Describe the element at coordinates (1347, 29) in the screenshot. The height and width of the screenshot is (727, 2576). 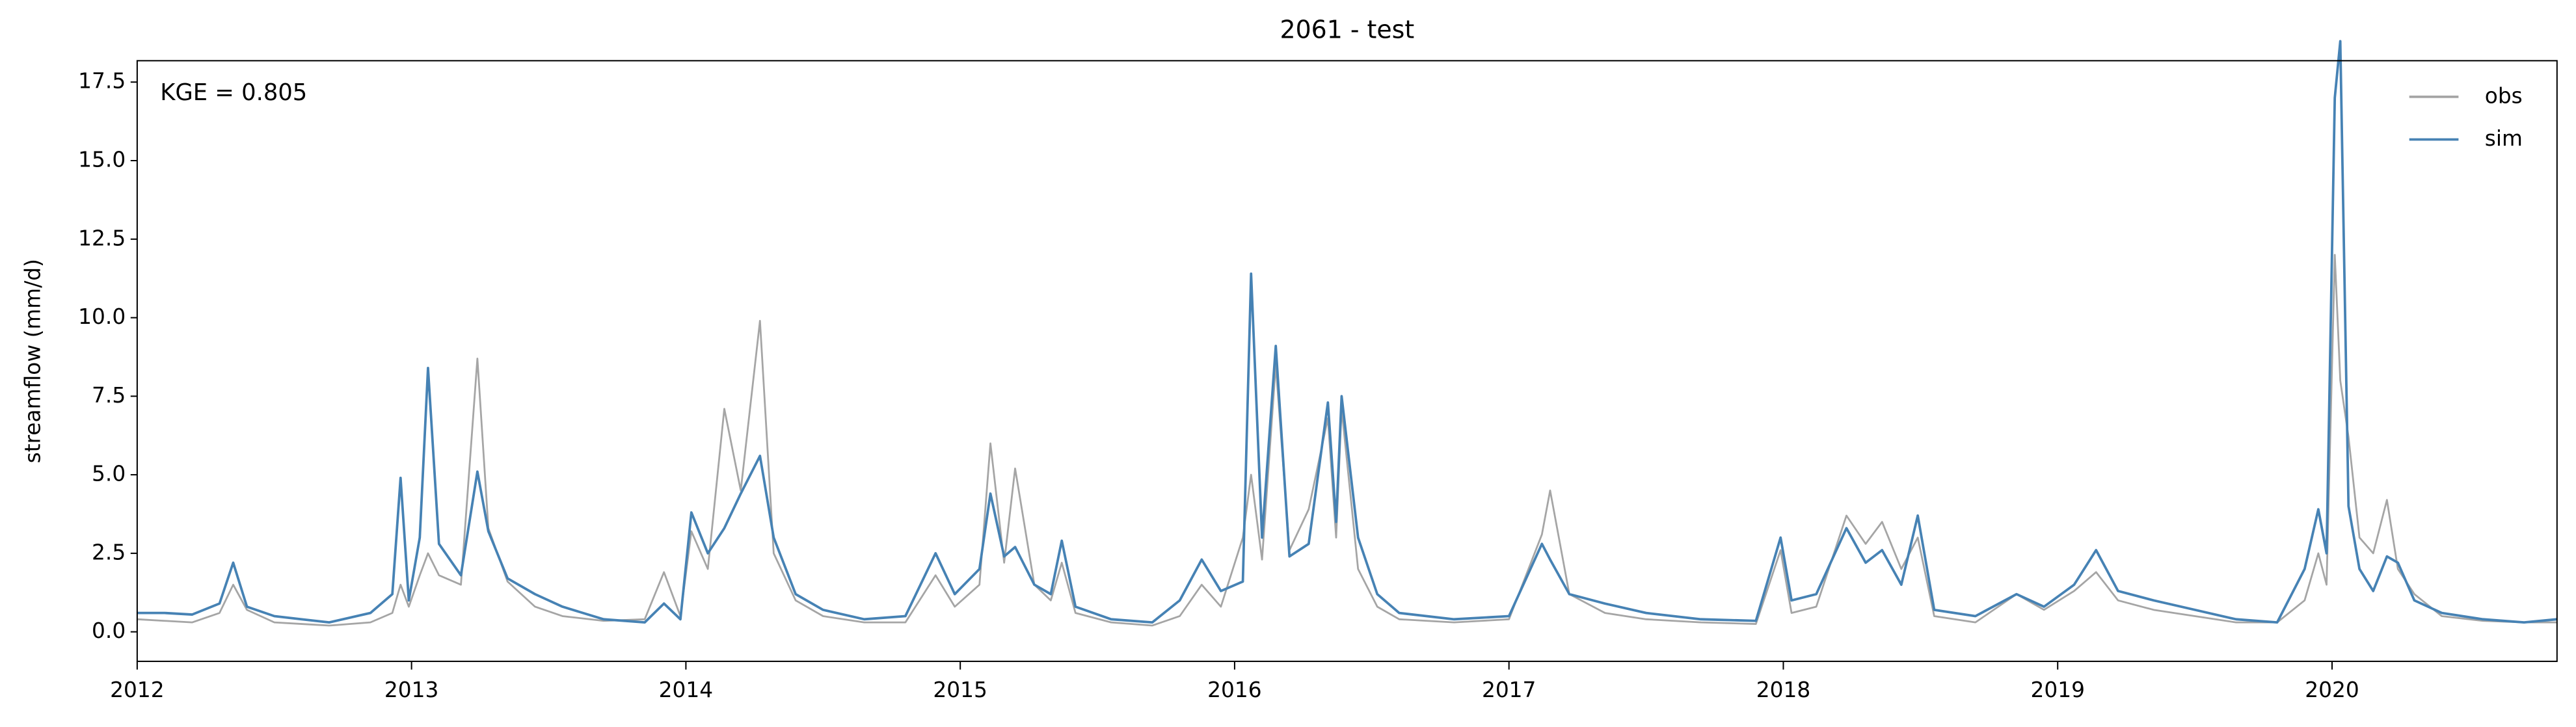
I see `chart-title: 2061 - test` at that location.